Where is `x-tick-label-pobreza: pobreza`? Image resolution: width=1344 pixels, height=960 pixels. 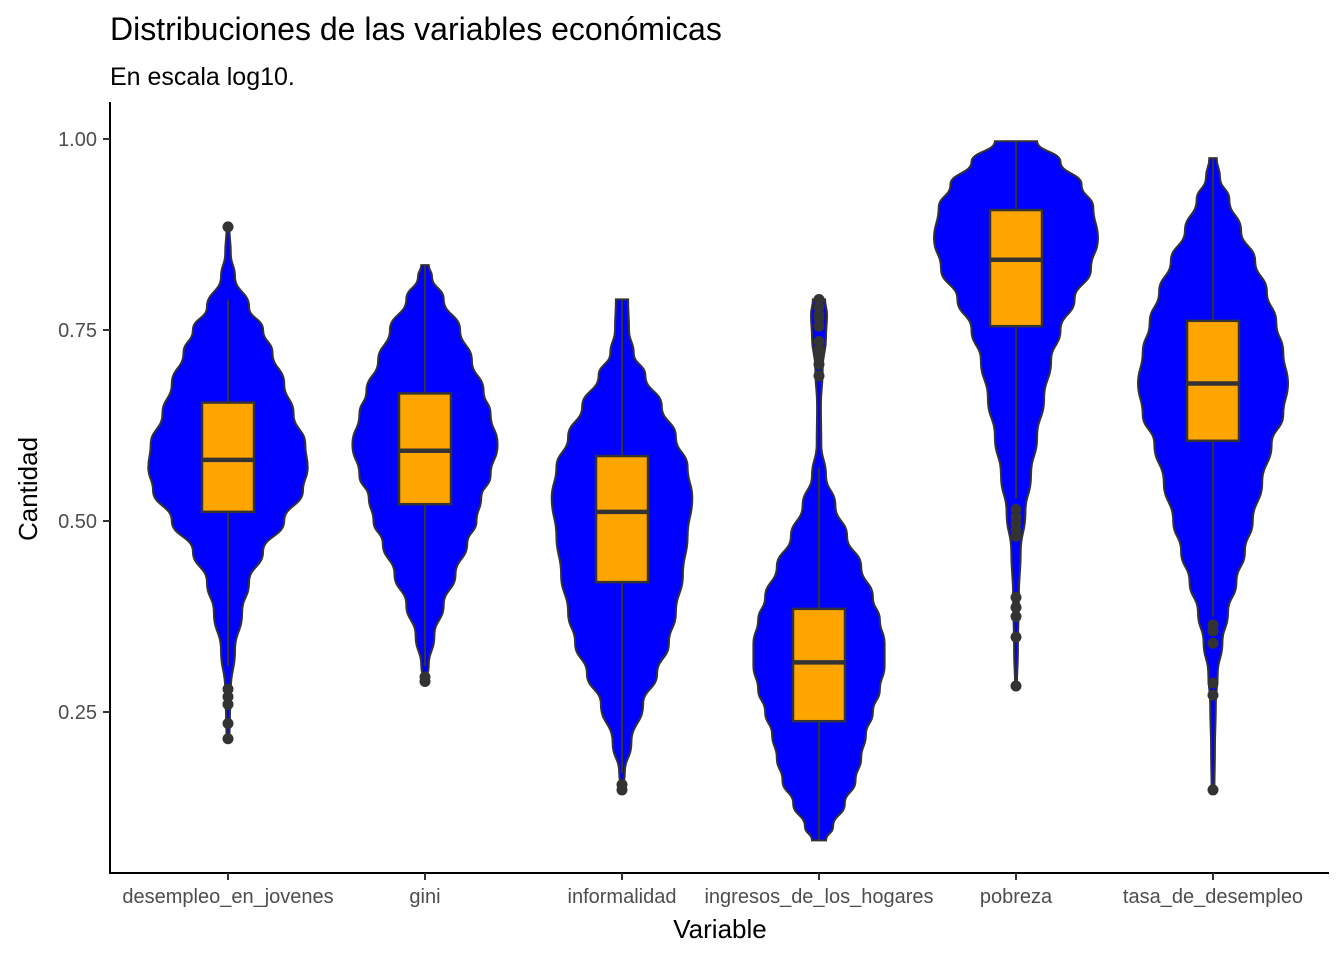
x-tick-label-pobreza: pobreza is located at coordinates (1016, 897).